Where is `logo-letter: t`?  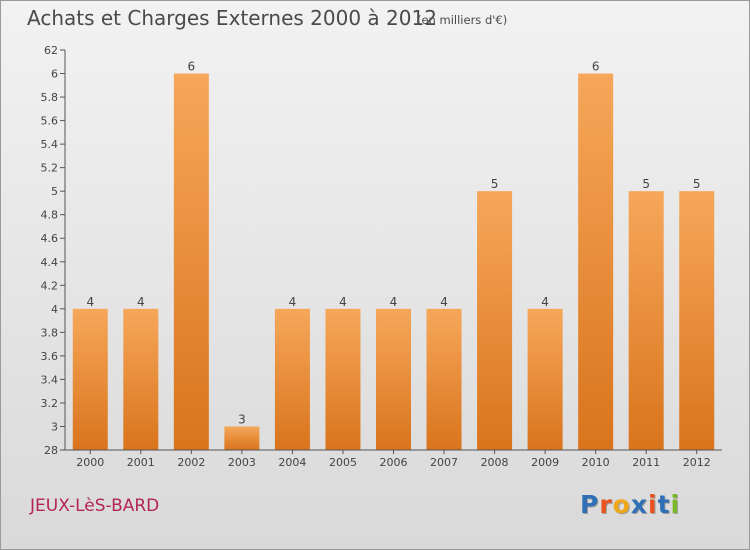
logo-letter: t is located at coordinates (664, 504).